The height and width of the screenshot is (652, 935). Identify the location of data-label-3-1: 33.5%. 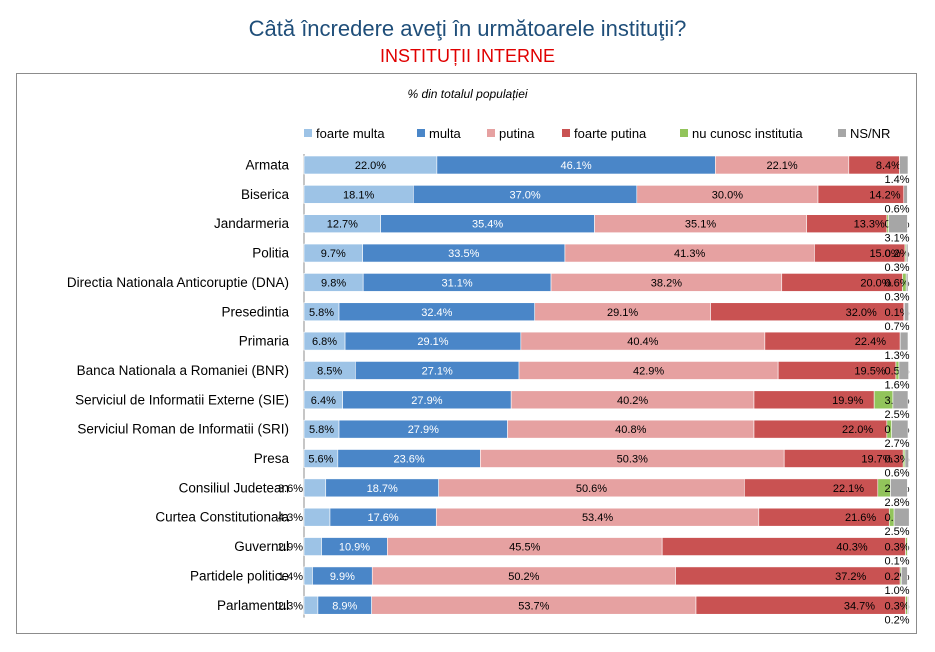
(463, 254).